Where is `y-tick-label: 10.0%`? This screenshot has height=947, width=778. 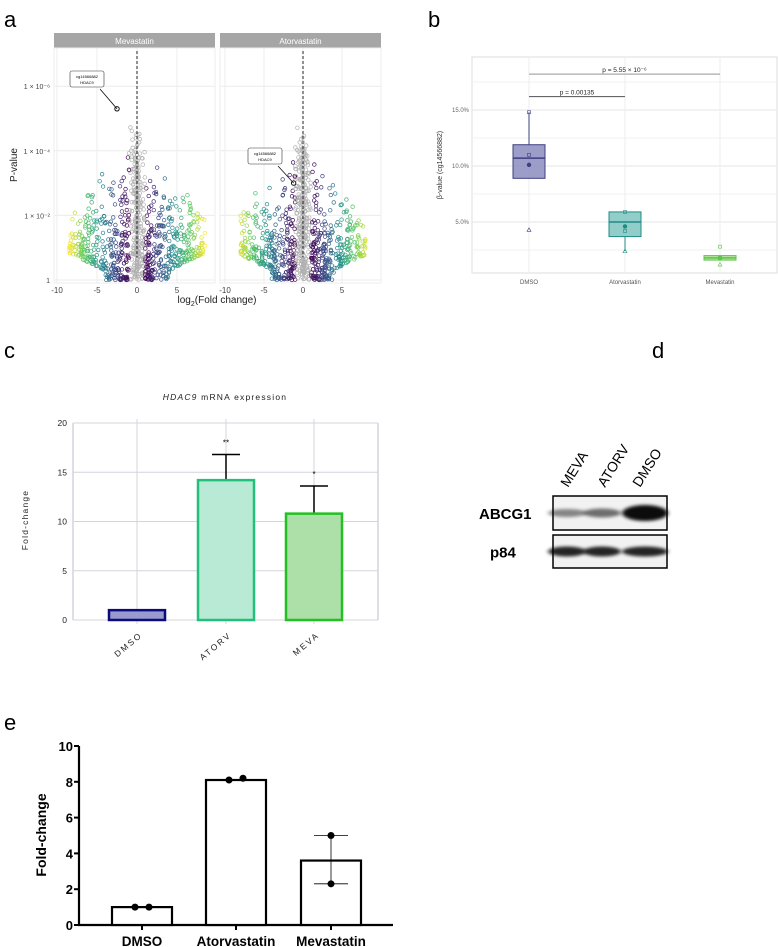
y-tick-label: 10.0% is located at coordinates (461, 167).